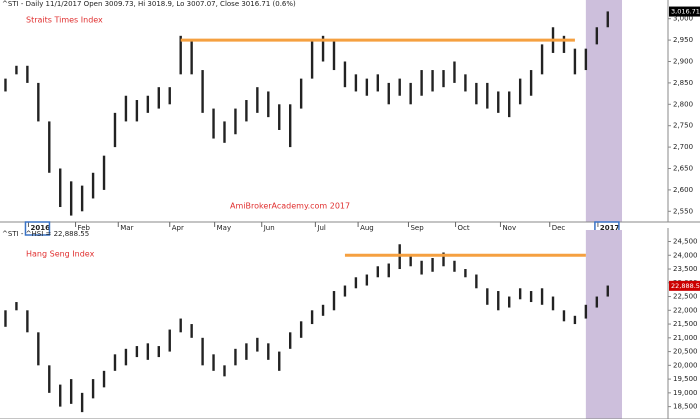  What do you see at coordinates (683, 211) in the screenshot?
I see `y-tick-label: 2,550` at bounding box center [683, 211].